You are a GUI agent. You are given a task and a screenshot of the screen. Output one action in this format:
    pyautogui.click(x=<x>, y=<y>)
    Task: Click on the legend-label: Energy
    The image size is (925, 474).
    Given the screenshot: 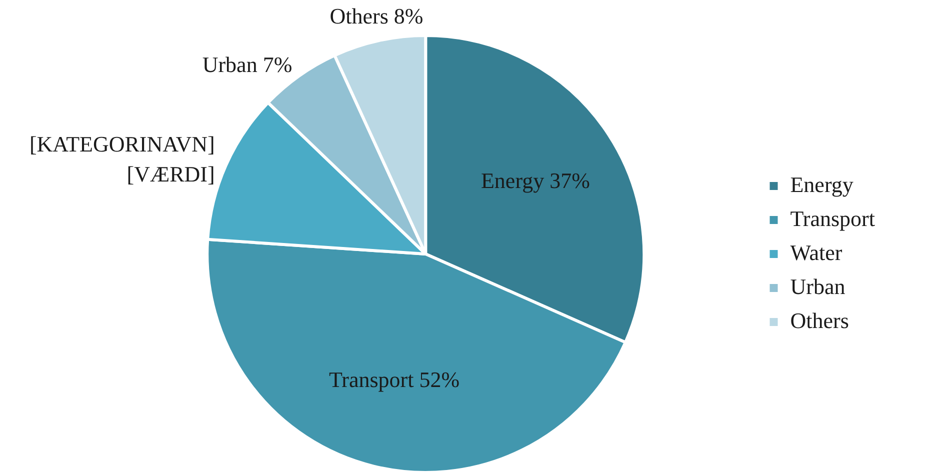 What is the action you would take?
    pyautogui.click(x=822, y=184)
    